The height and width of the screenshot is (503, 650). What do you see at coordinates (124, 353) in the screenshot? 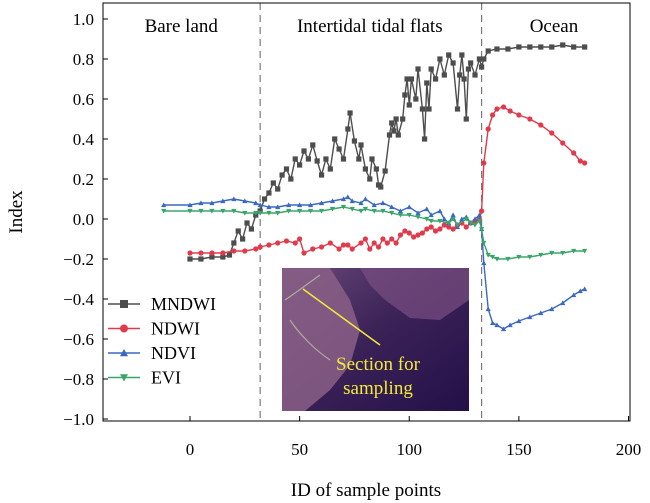
I see `legend-marker-ndvi` at bounding box center [124, 353].